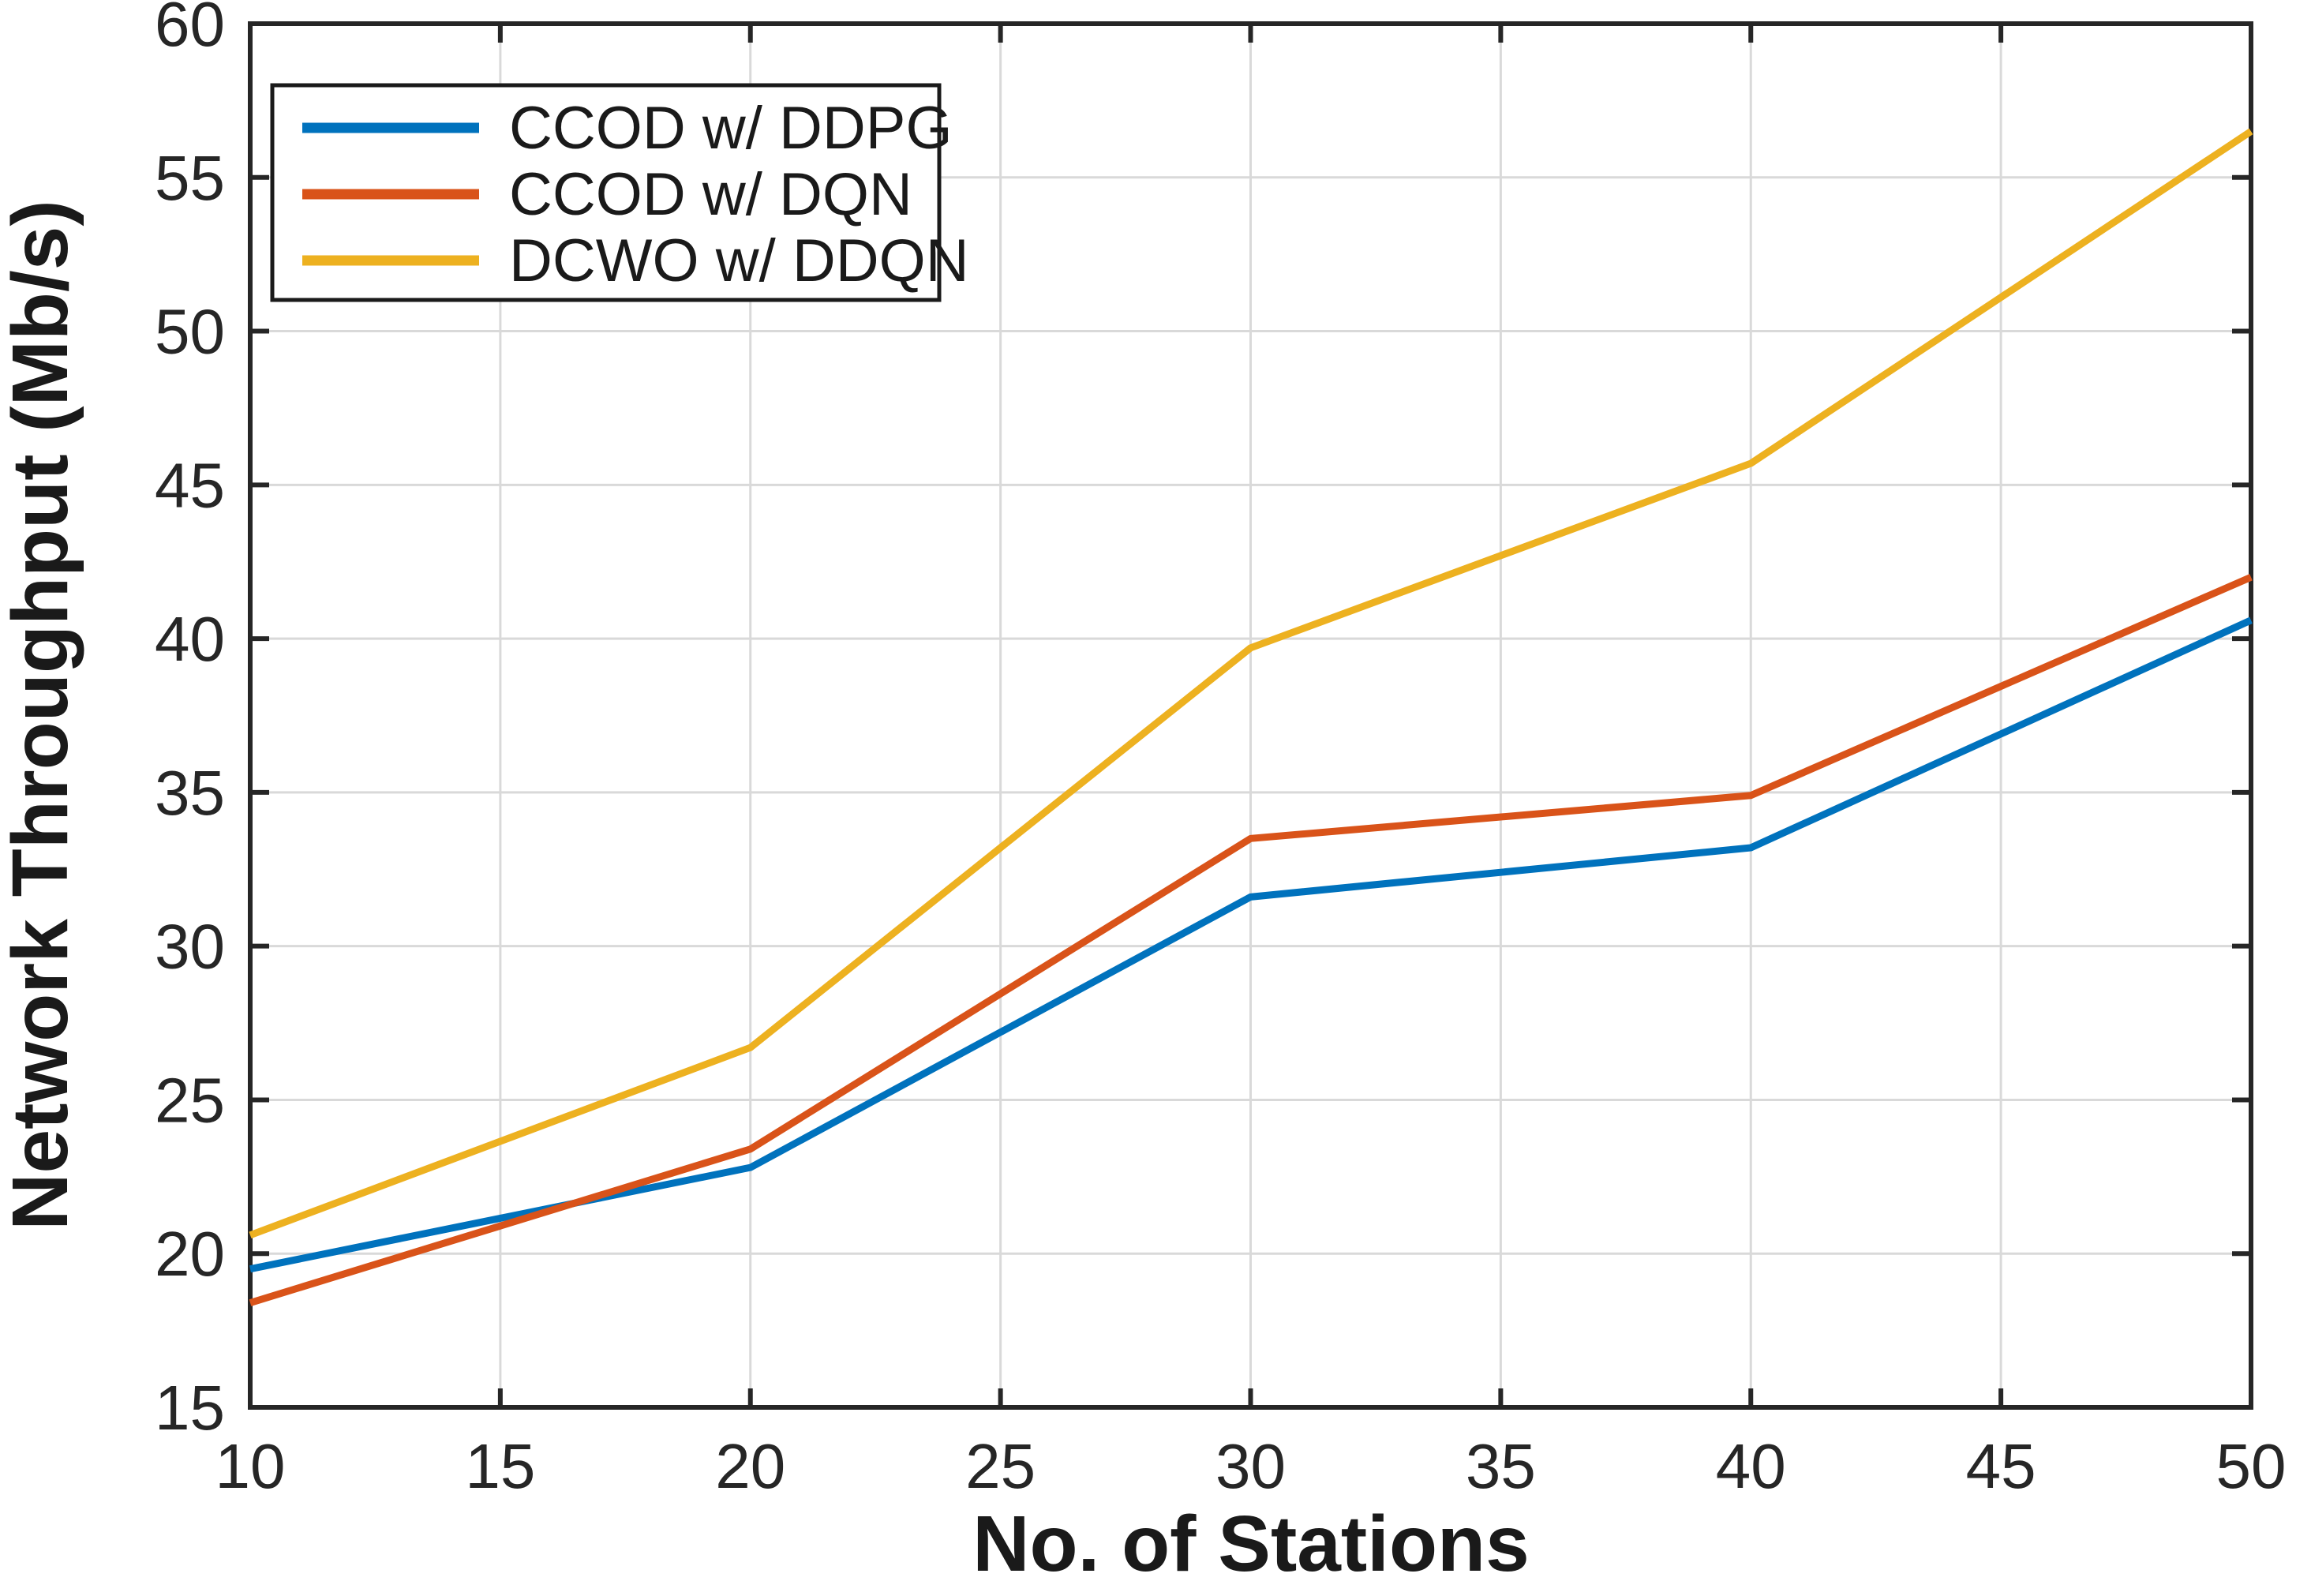 The width and height of the screenshot is (2311, 1596). What do you see at coordinates (1000, 1466) in the screenshot?
I see `x-tick-label: 25` at bounding box center [1000, 1466].